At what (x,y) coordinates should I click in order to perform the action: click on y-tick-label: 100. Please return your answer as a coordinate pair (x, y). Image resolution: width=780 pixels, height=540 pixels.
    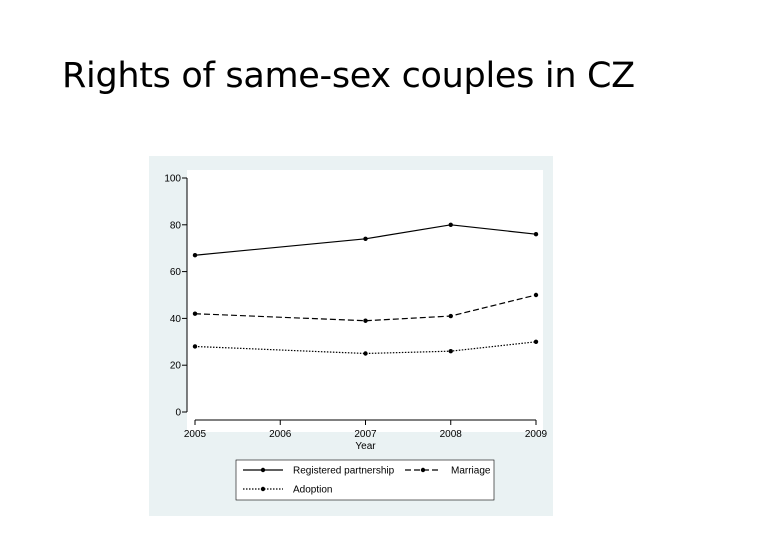
    Looking at the image, I should click on (172, 179).